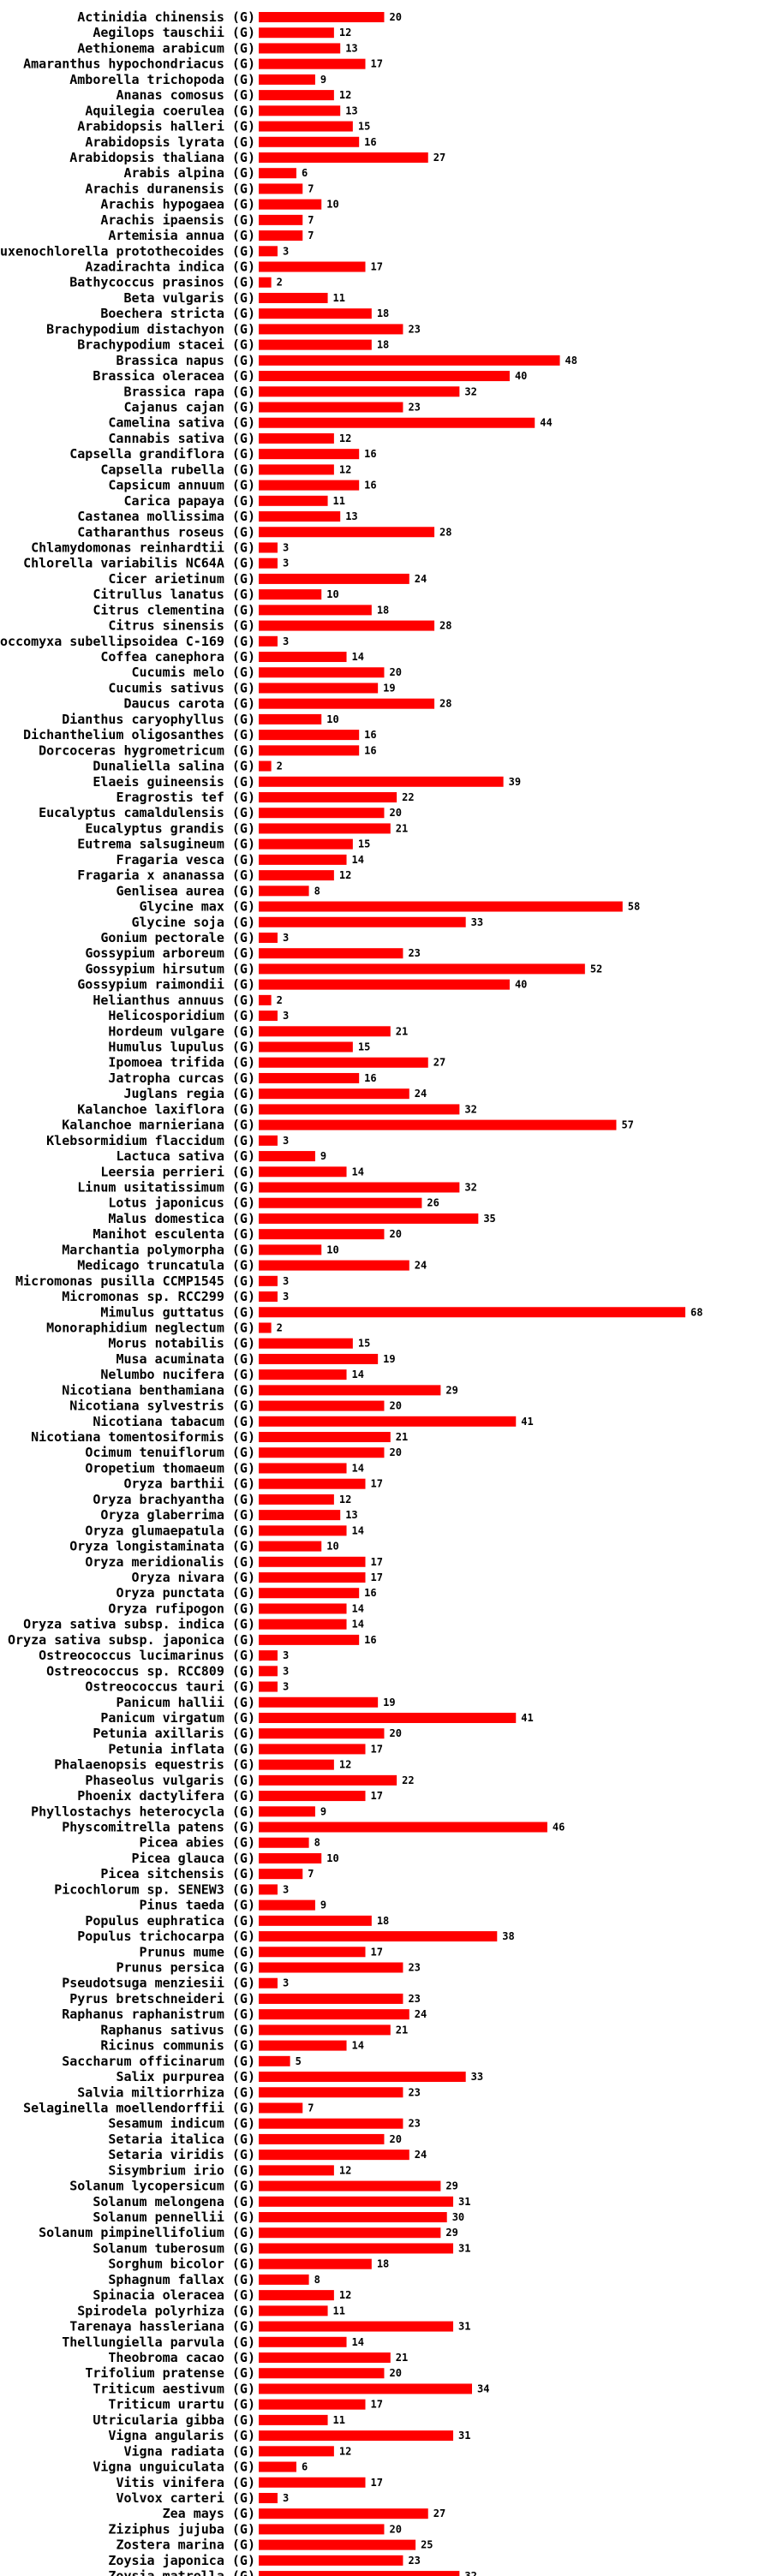 The height and width of the screenshot is (2576, 771). Describe the element at coordinates (174, 1000) in the screenshot. I see `category-label: Helianthus annuus (G)` at that location.